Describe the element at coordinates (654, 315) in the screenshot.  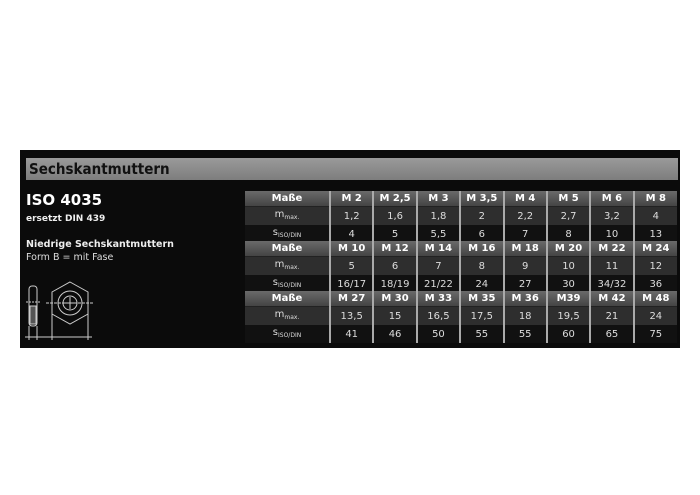
I see `m-value-cell: 24` at that location.